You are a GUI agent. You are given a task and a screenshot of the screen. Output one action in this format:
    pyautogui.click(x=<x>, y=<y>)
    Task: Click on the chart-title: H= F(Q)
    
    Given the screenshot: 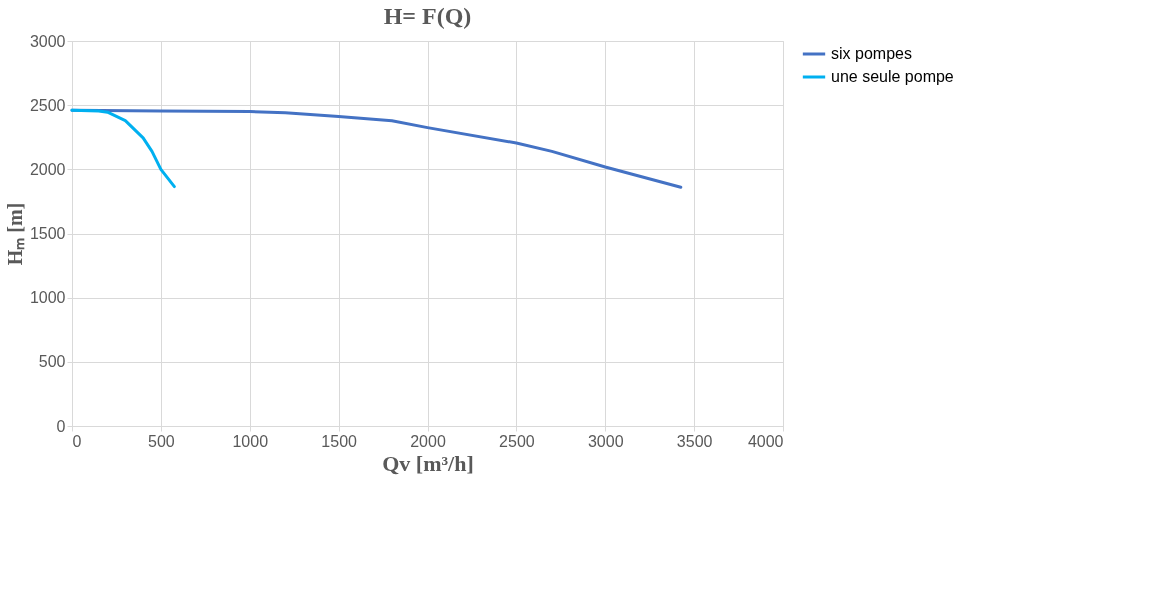 What is the action you would take?
    pyautogui.click(x=427, y=16)
    